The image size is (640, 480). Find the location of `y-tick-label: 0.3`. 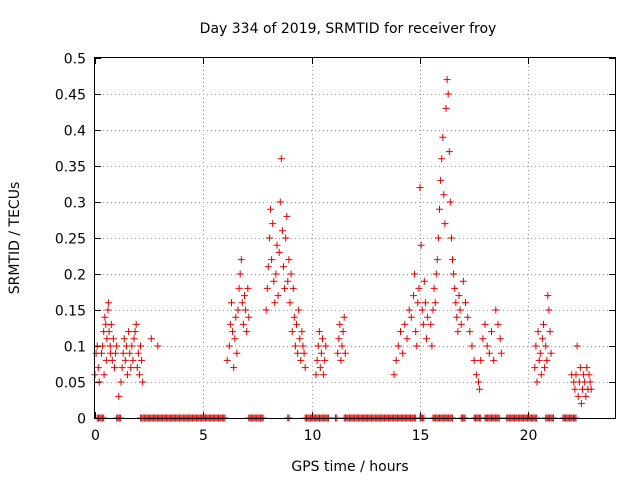

y-tick-label: 0.3 is located at coordinates (75, 204).